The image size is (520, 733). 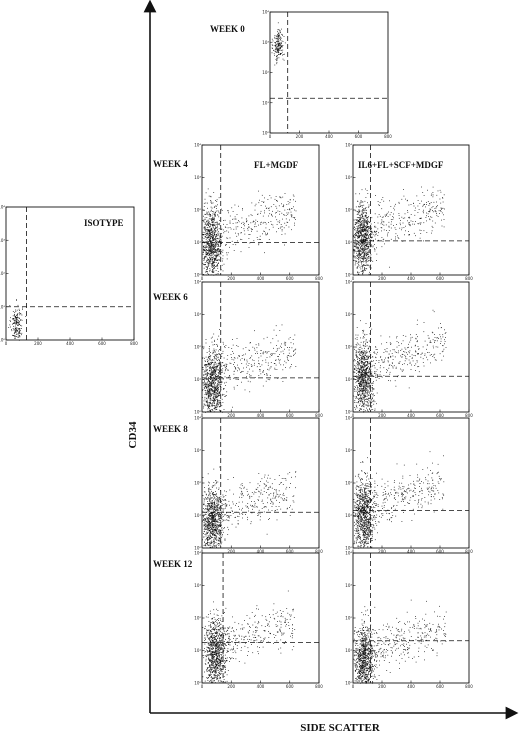 What do you see at coordinates (265, 42) in the screenshot?
I see `y-tick-label: 10³` at bounding box center [265, 42].